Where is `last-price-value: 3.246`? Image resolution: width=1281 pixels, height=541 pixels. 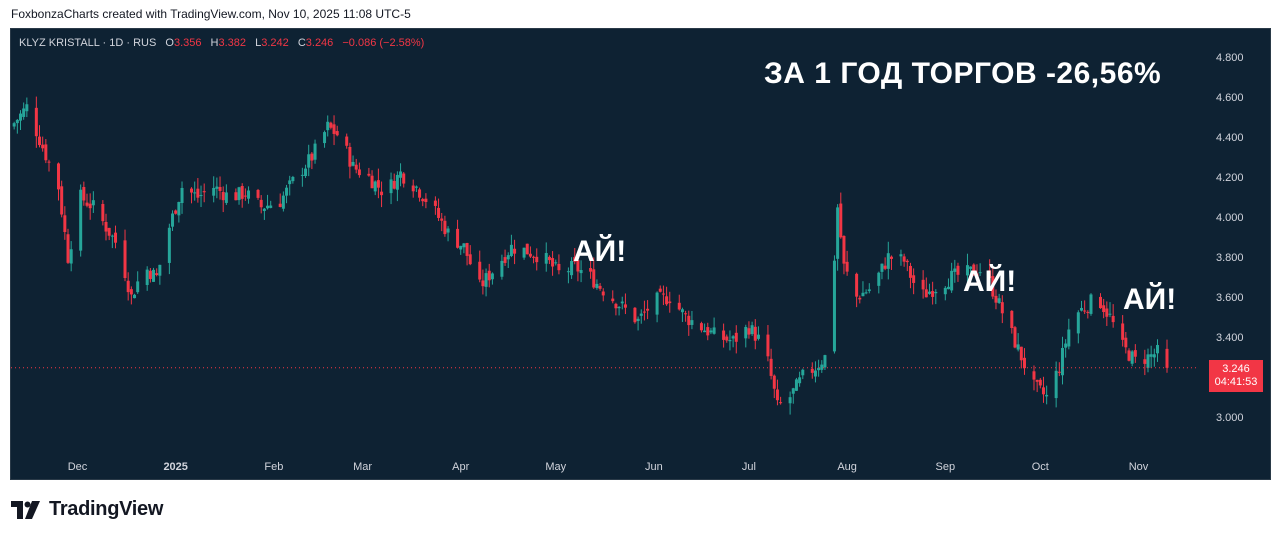
last-price-value: 3.246 is located at coordinates (1236, 369).